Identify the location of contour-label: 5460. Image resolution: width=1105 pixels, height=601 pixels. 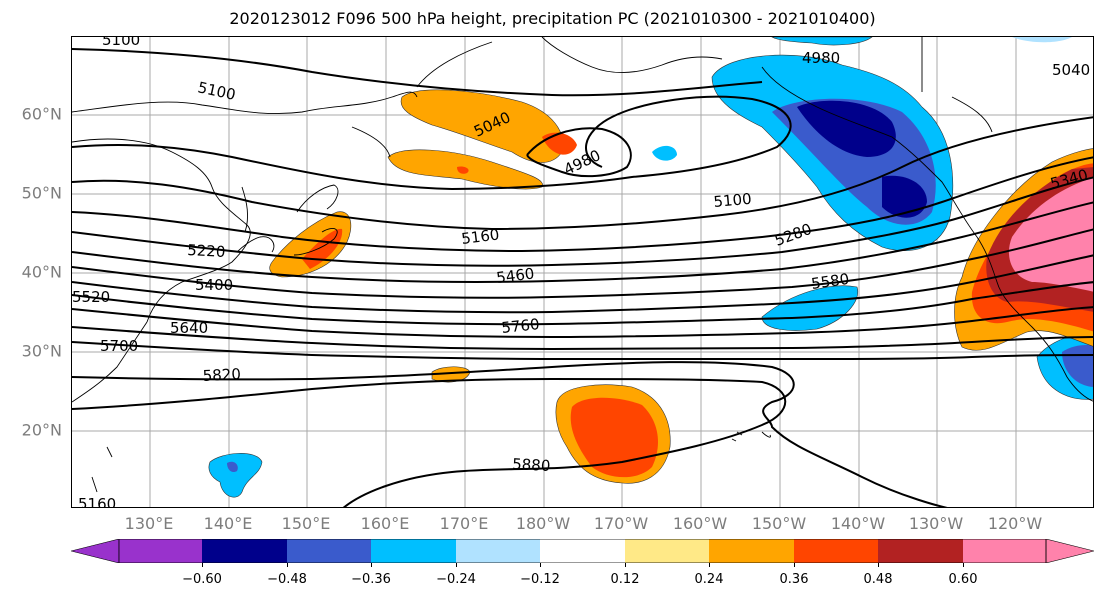
(515, 275).